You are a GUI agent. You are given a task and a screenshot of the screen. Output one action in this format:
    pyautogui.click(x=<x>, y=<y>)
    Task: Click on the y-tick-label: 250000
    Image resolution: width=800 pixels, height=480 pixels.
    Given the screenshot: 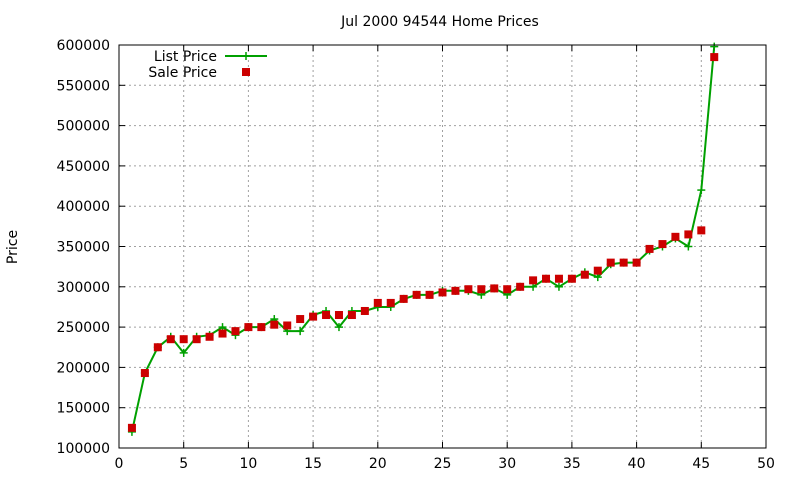 What is the action you would take?
    pyautogui.click(x=83, y=328)
    